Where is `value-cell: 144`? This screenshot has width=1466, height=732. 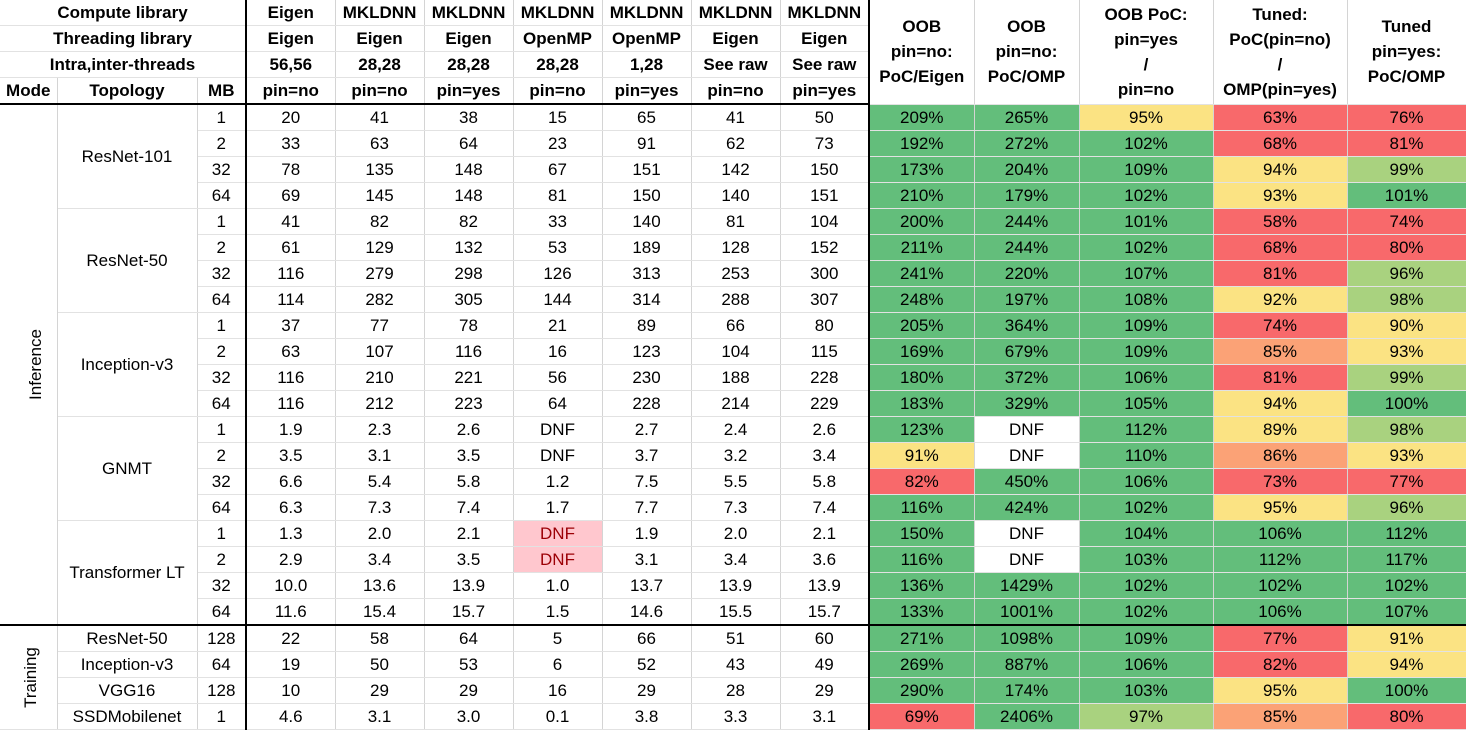 value-cell: 144 is located at coordinates (558, 299).